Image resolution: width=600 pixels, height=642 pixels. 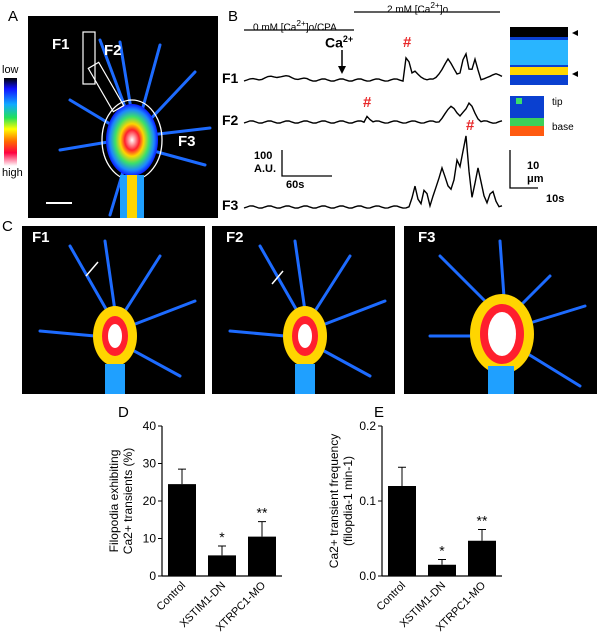 I want to click on kymo-base-label: base, so click(x=563, y=127).